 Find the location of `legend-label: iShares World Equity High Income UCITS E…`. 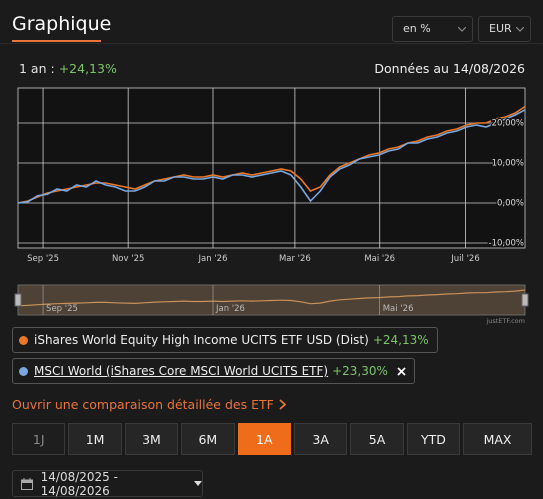

legend-label: iShares World Equity High Income UCITS E… is located at coordinates (201, 340).